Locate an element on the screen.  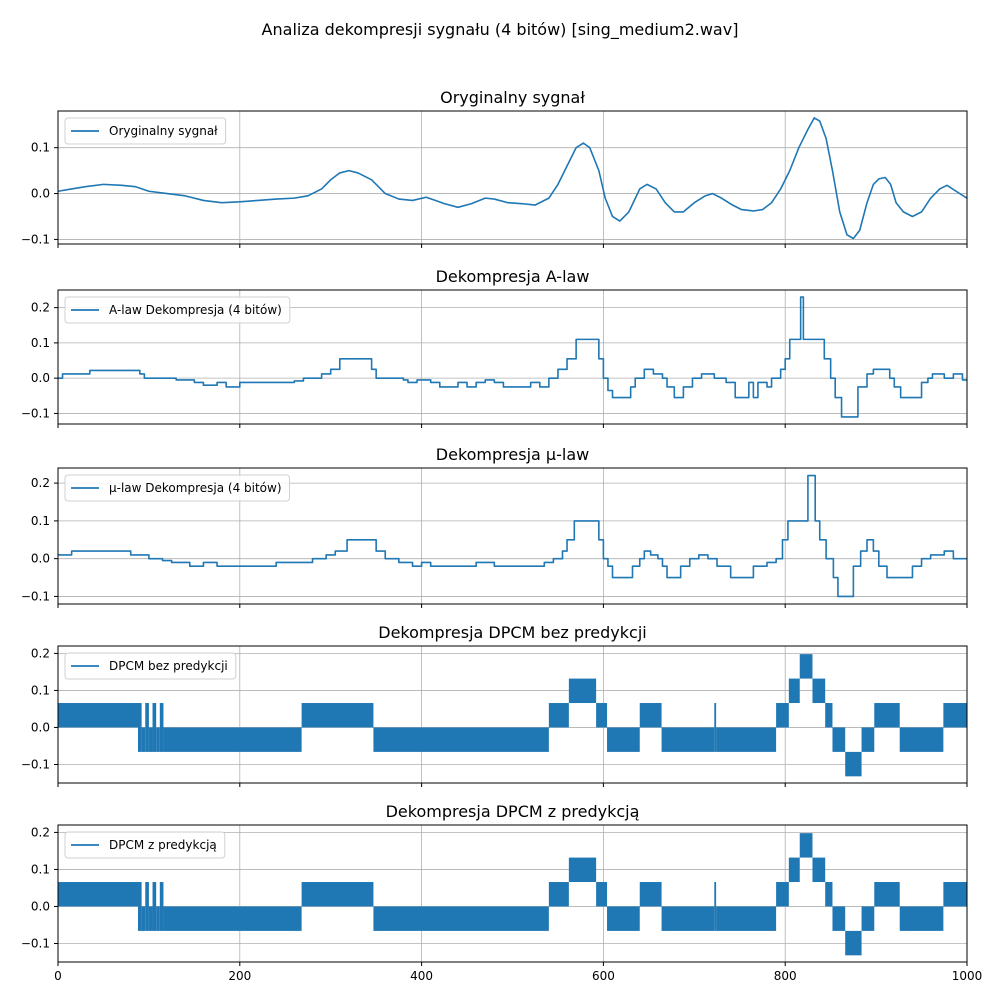
series-bands is located at coordinates (512, 715).